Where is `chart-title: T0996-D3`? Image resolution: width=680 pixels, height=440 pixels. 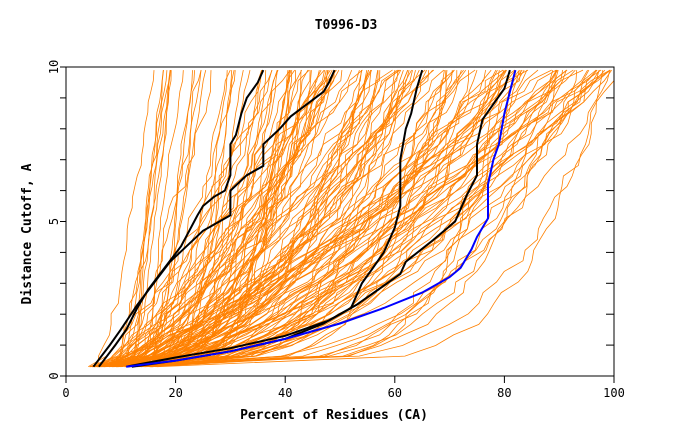 chart-title: T0996-D3 is located at coordinates (346, 25).